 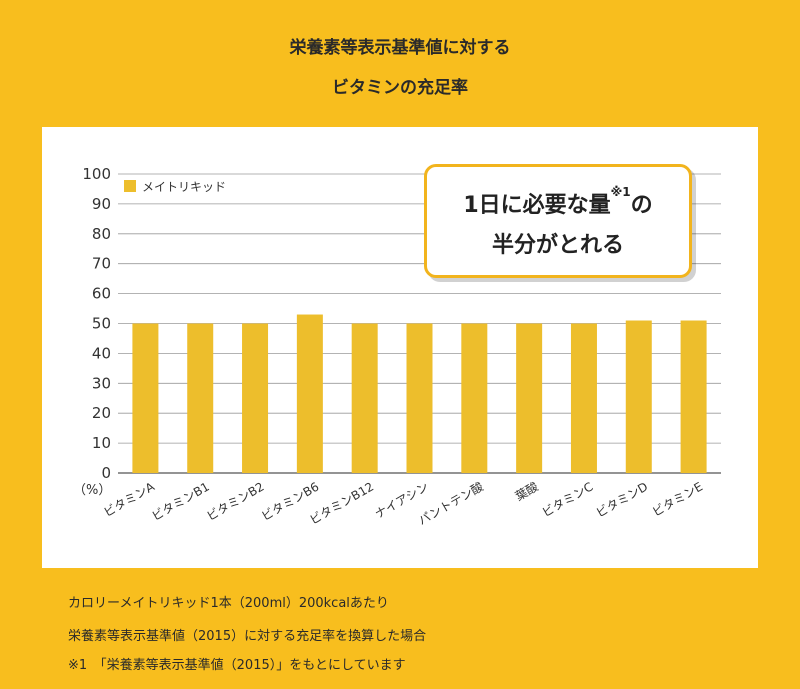 What do you see at coordinates (101, 413) in the screenshot?
I see `y-tick-label: 20` at bounding box center [101, 413].